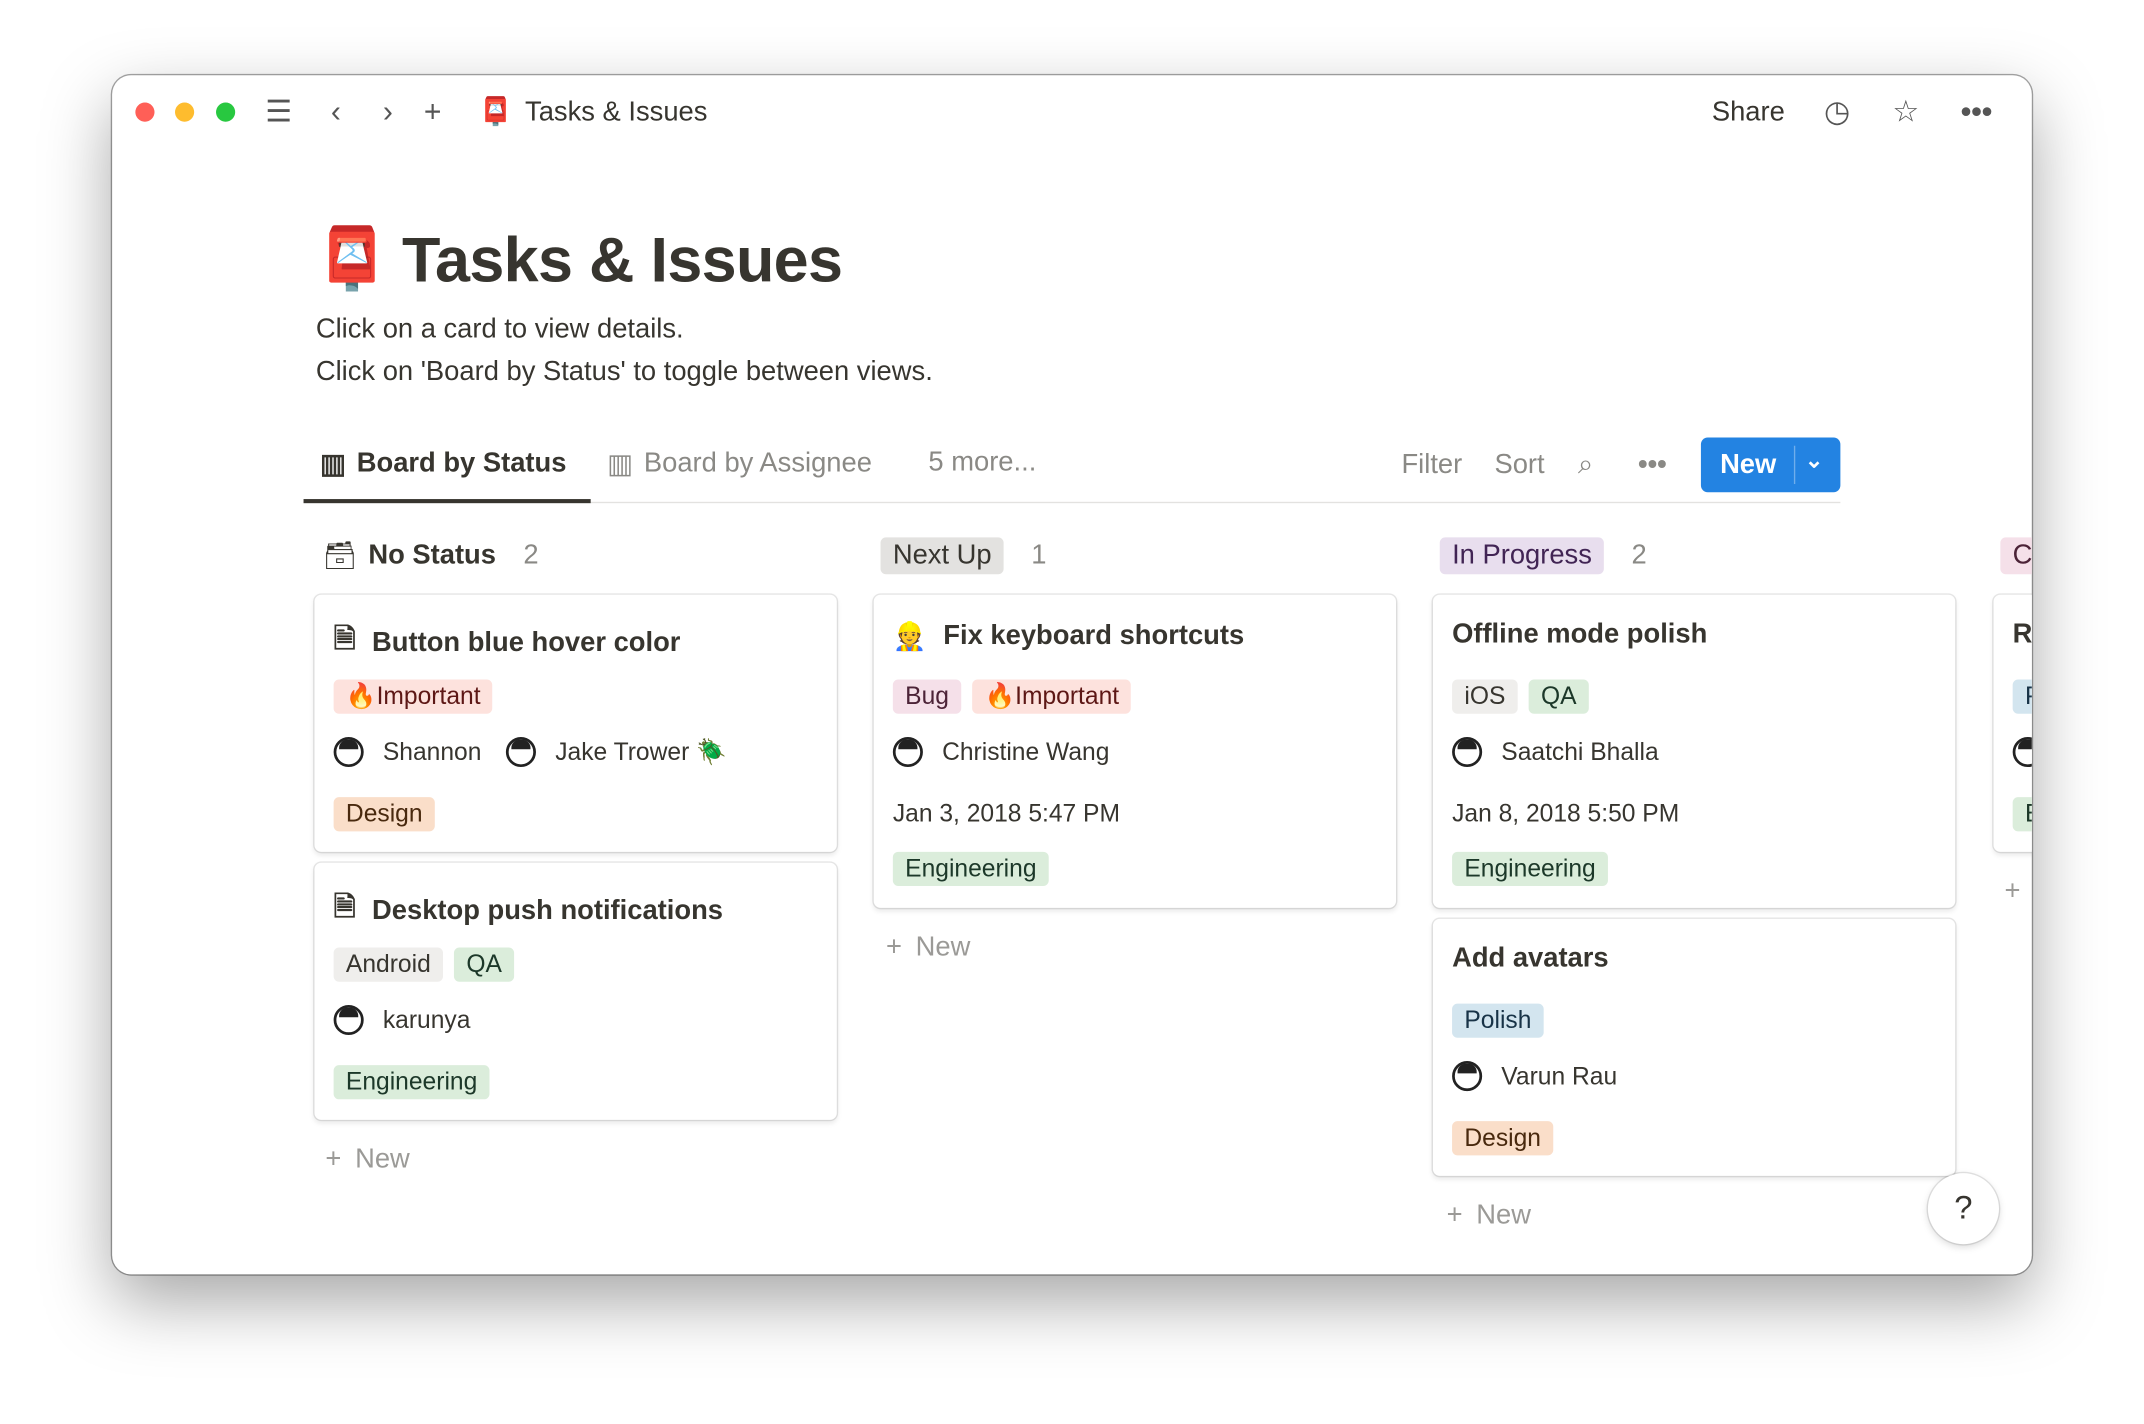 This screenshot has width=2144, height=1424. Describe the element at coordinates (432, 111) in the screenshot. I see `new-tab-icon: +` at that location.